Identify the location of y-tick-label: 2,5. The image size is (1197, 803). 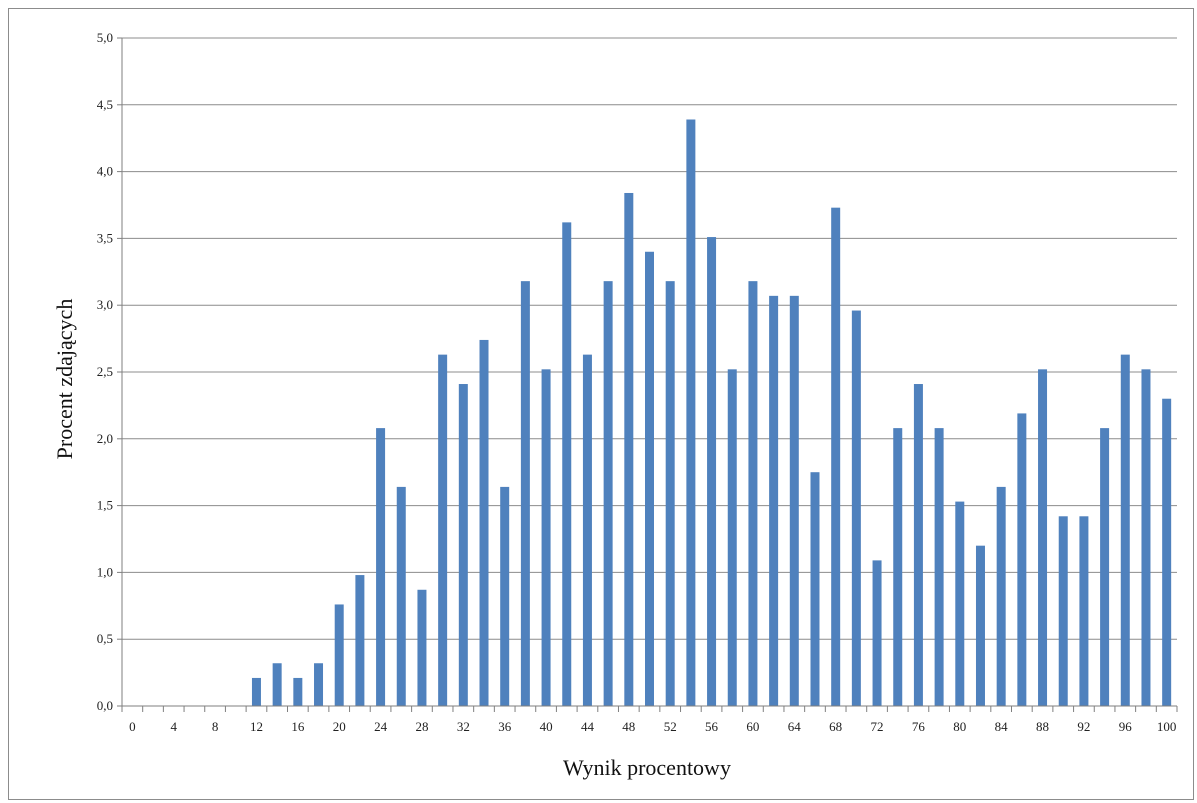
(105, 371).